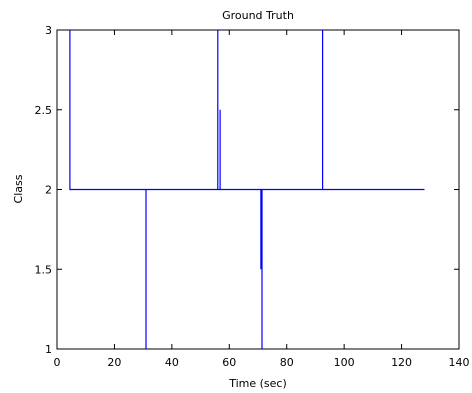  Describe the element at coordinates (258, 15) in the screenshot. I see `chart-title: Ground Truth` at that location.